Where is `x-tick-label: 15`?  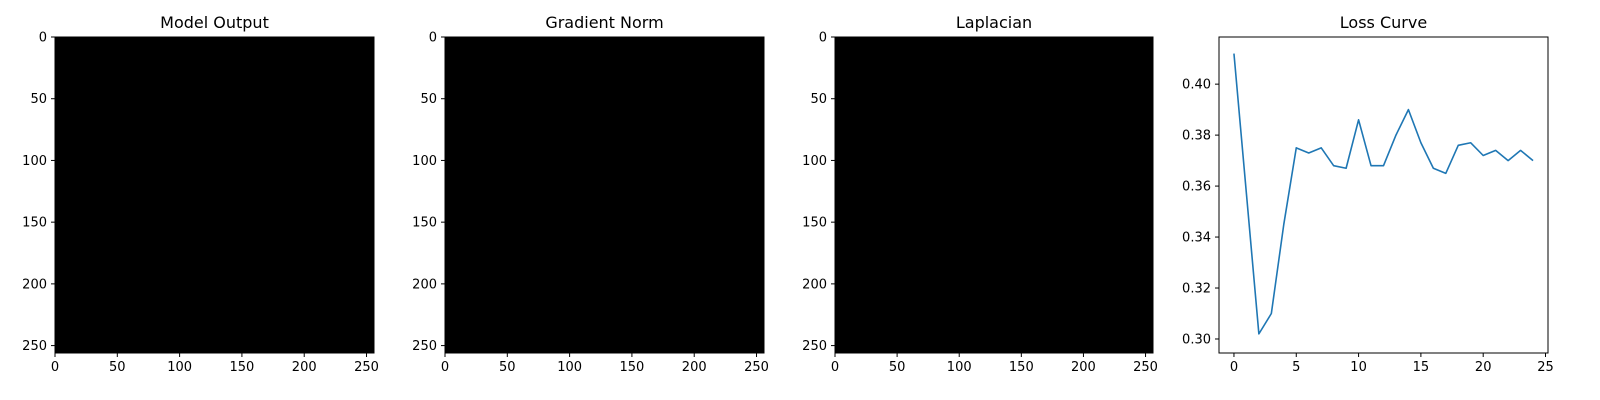 x-tick-label: 15 is located at coordinates (1421, 367).